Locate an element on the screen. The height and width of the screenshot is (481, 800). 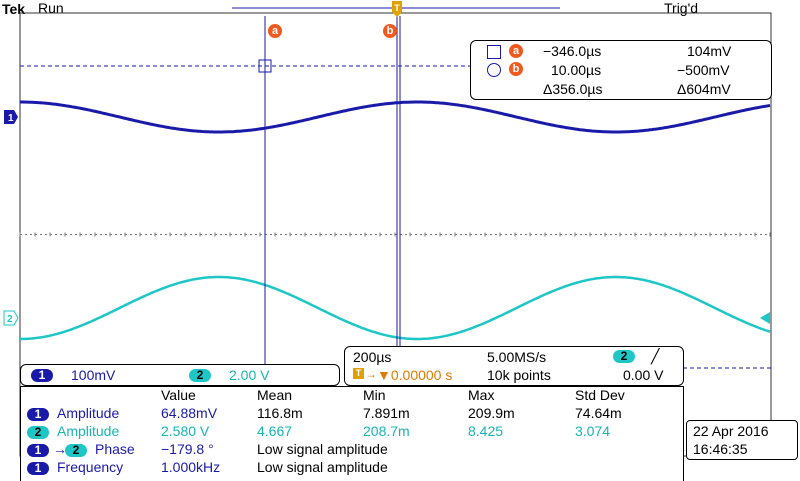
ch1-marker-icon is located at coordinates (11, 117).